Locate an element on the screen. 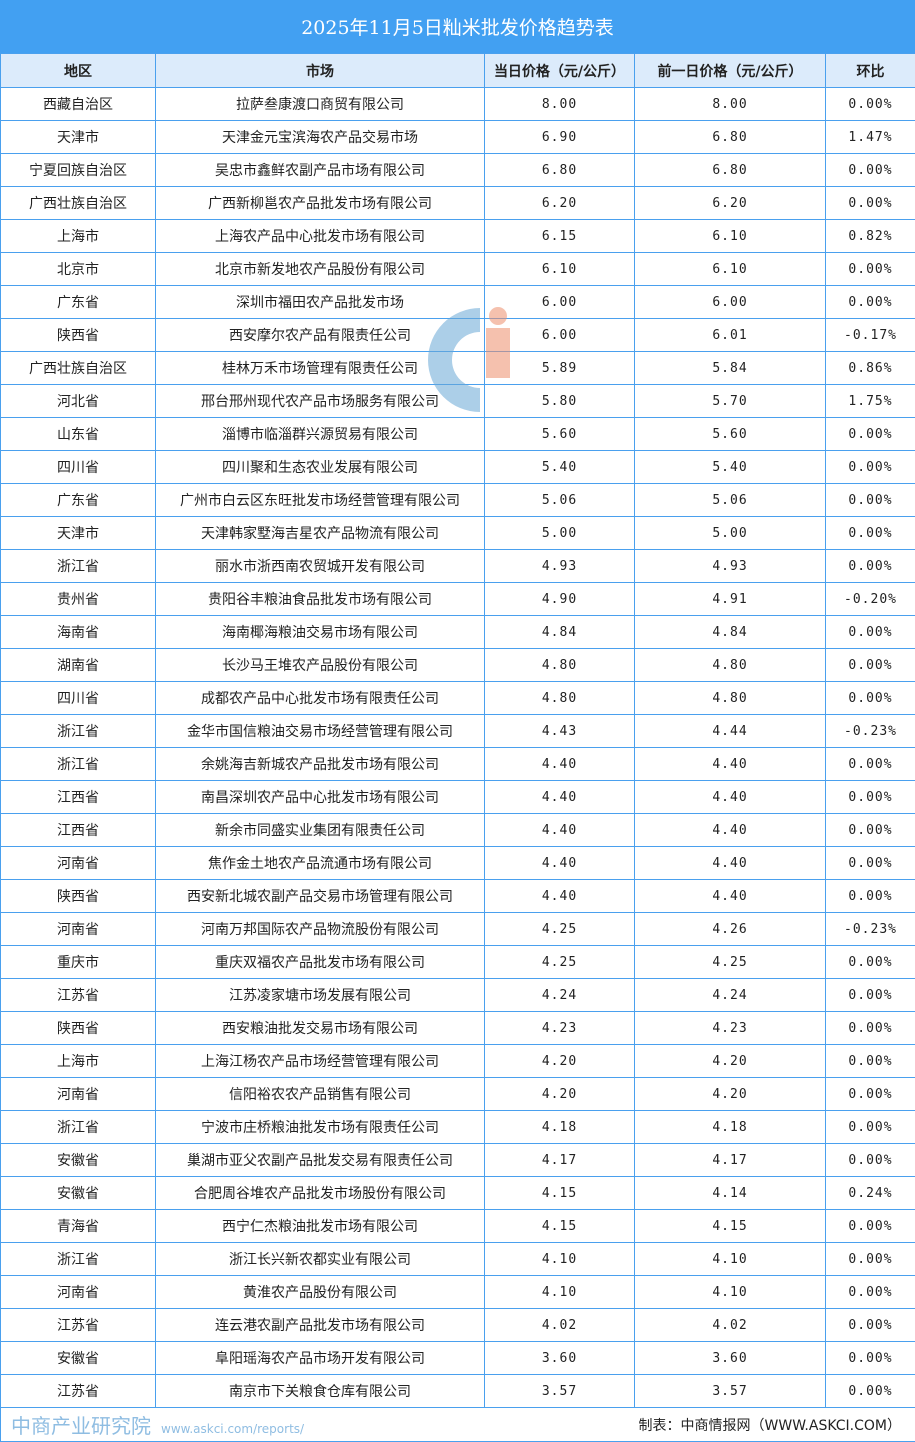 This screenshot has width=915, height=1442. market-cell: 合肥周谷堆农产品批发市场股份有限公司 is located at coordinates (320, 1193).